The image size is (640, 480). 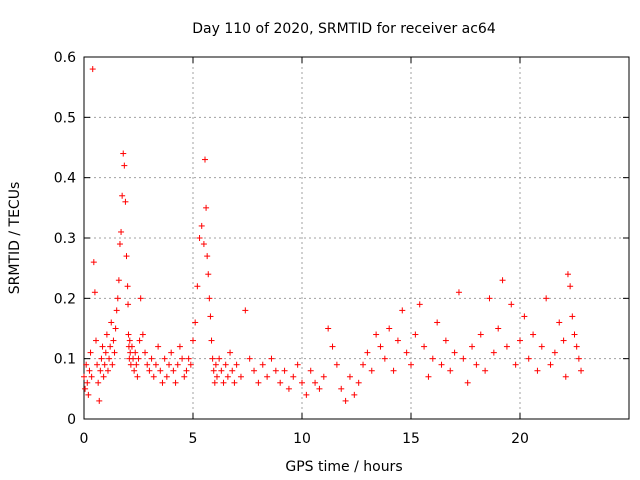 I want to click on y-axis-title: SRMTID / TECUs, so click(x=15, y=238).